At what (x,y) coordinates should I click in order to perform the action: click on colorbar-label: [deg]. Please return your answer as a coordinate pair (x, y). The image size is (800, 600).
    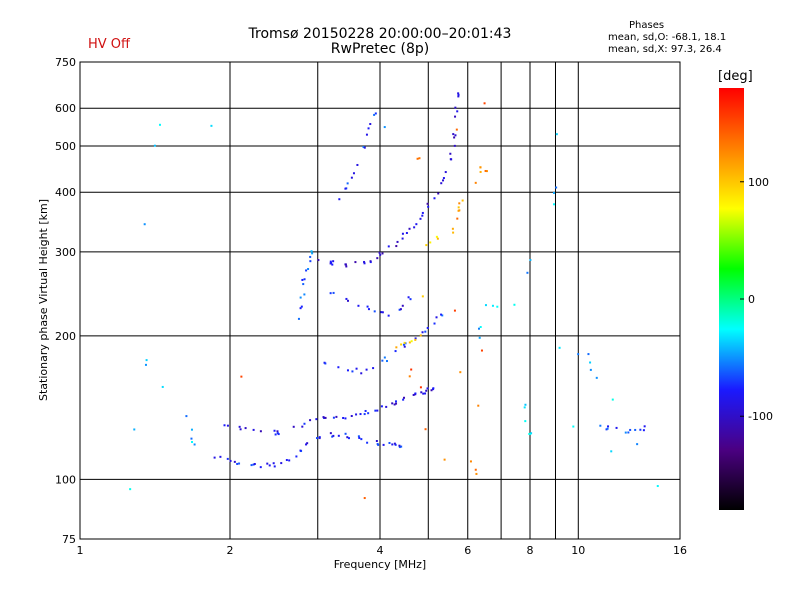
    Looking at the image, I should click on (735, 76).